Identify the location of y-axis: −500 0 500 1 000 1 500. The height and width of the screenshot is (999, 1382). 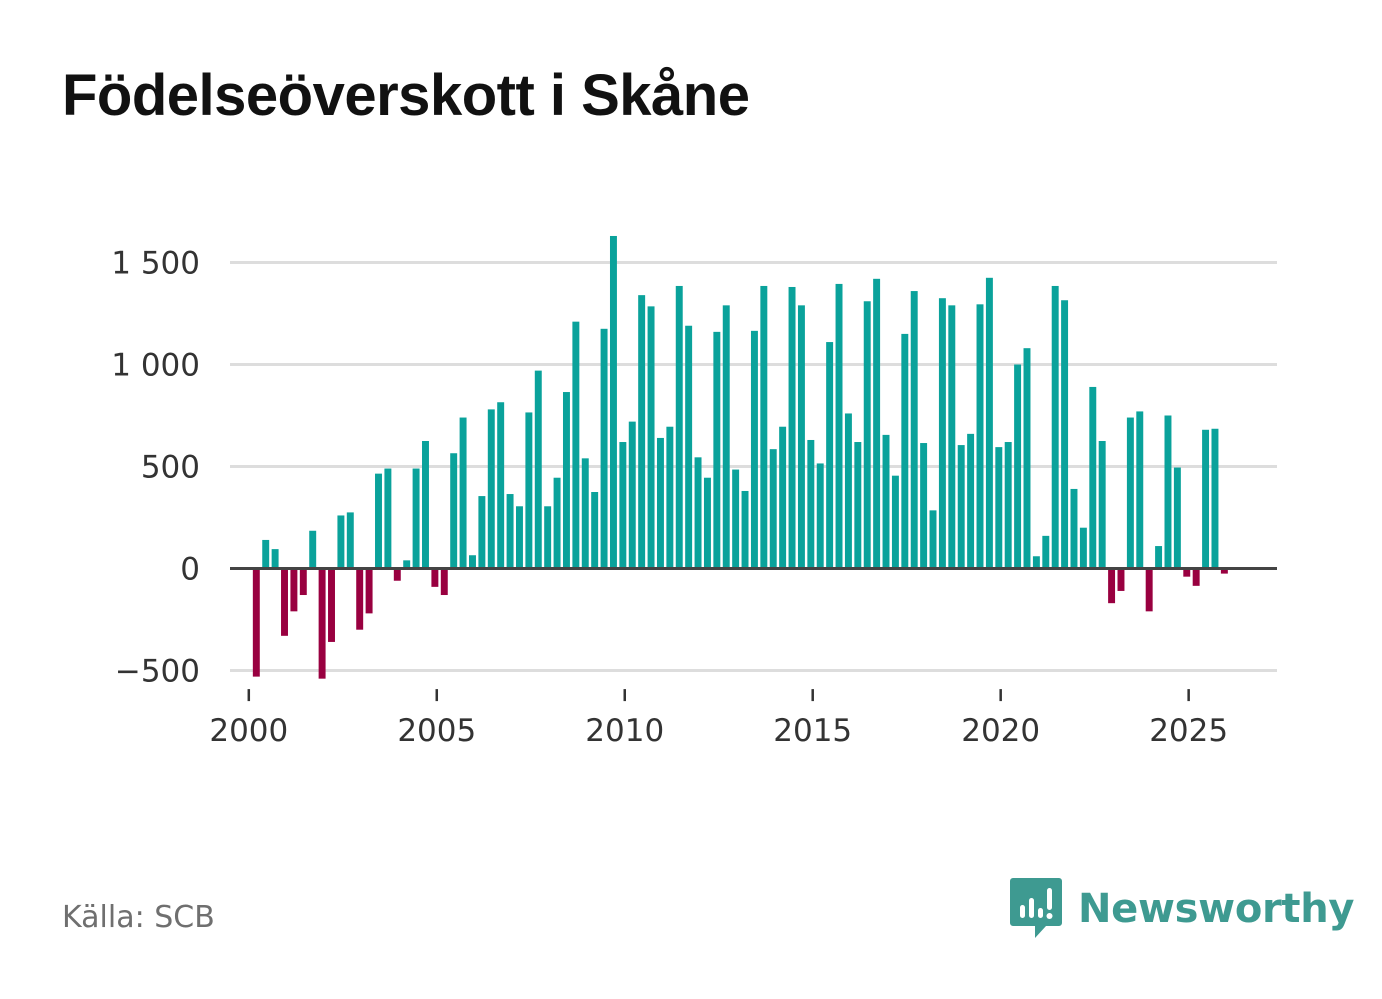
(155, 468).